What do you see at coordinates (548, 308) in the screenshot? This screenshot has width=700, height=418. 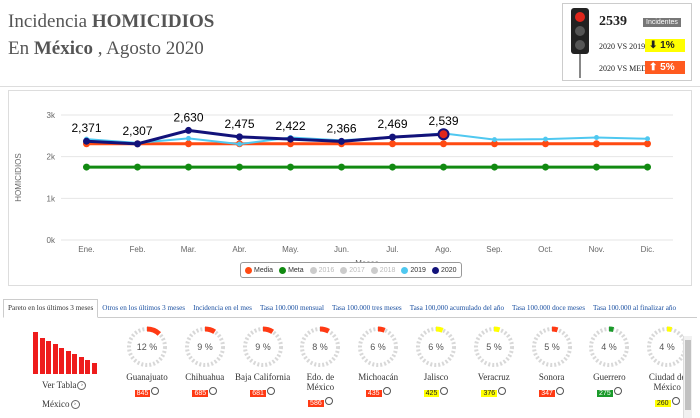 I see `tab-6: Tasa 100.000 doce meses` at bounding box center [548, 308].